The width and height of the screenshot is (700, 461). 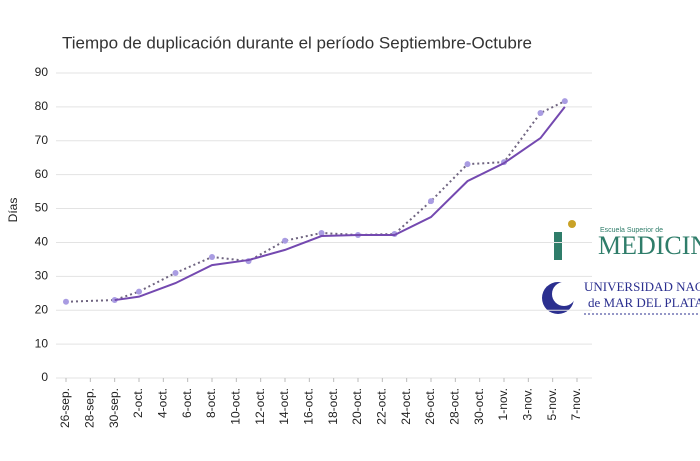 I want to click on x-tick-label: 16-oct., so click(x=309, y=406).